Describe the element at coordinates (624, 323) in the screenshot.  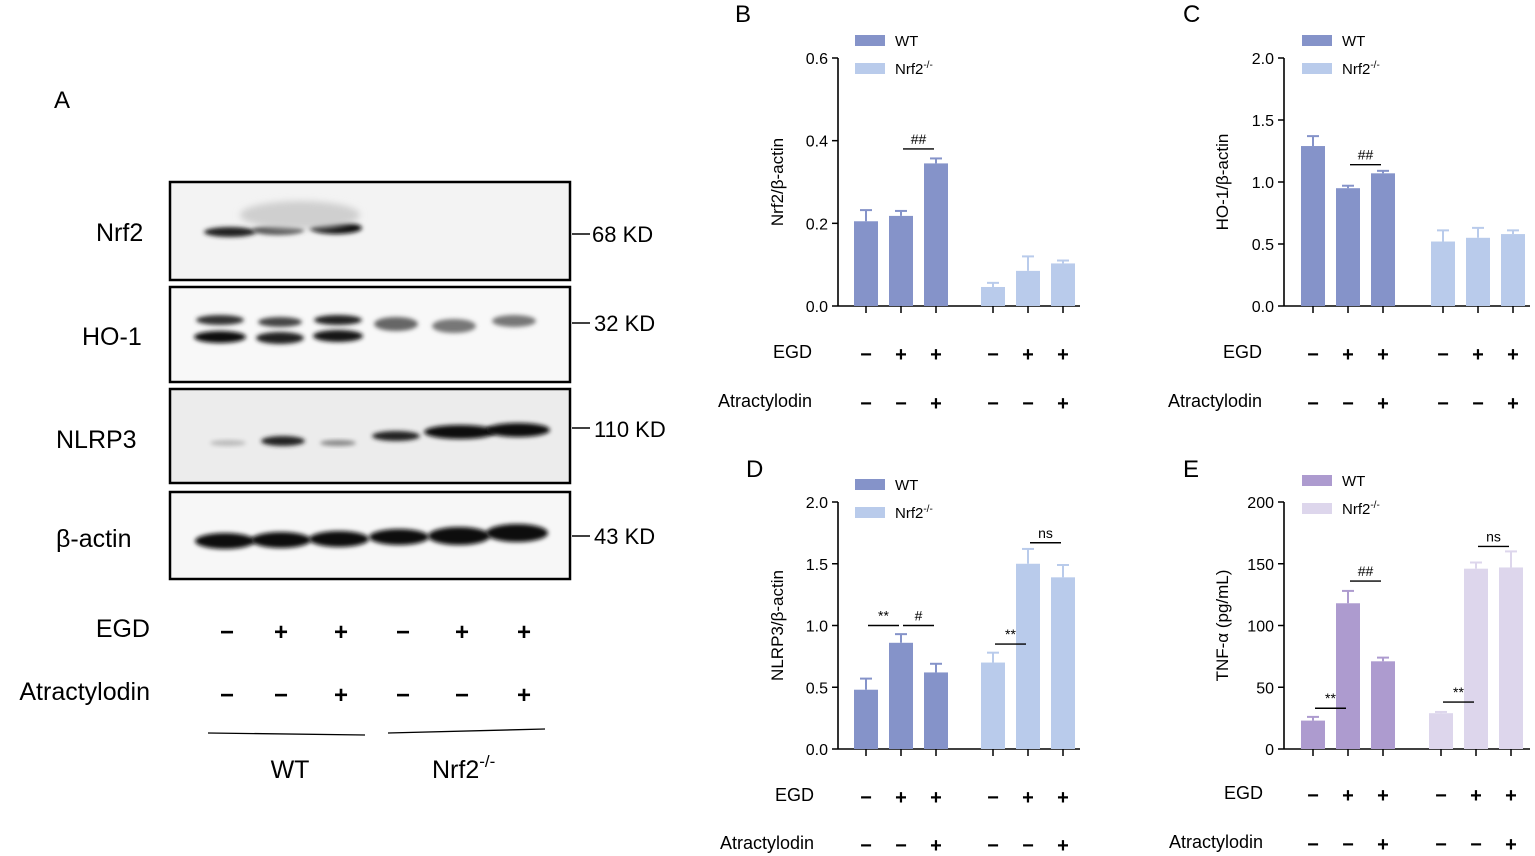
I see `blot-size-ho1: 32 KD` at that location.